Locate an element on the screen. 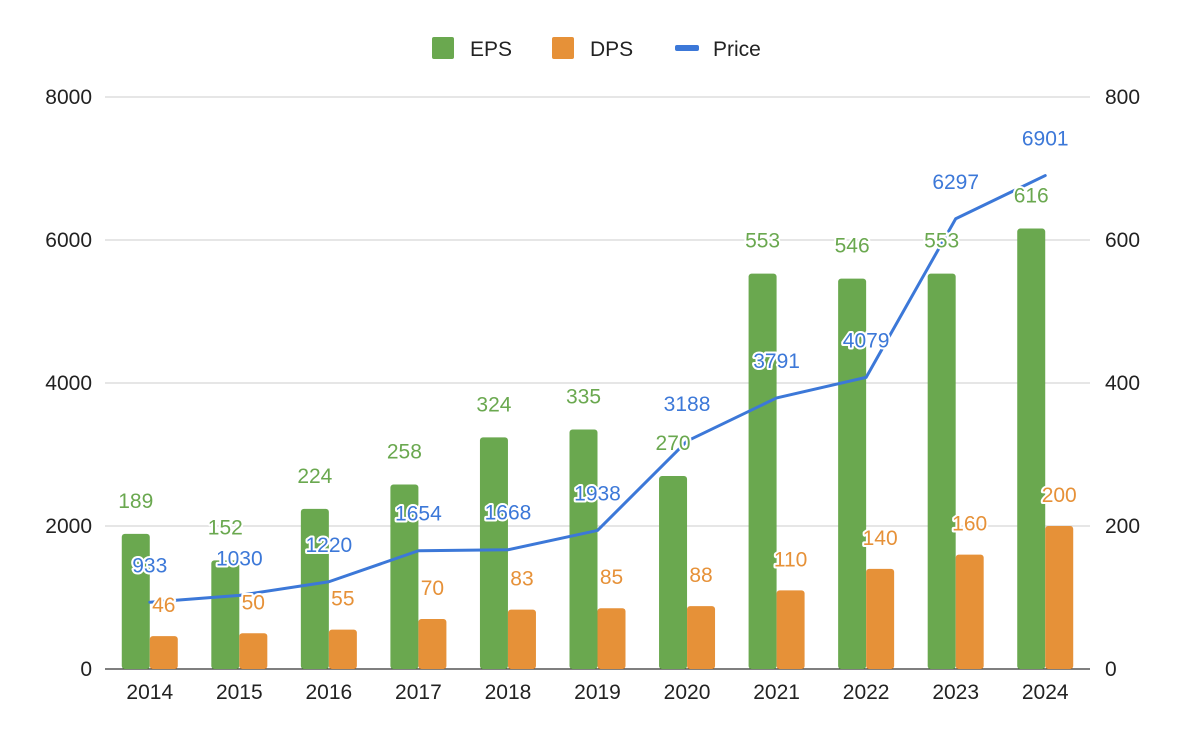  price-data-label: 1030 is located at coordinates (239, 558).